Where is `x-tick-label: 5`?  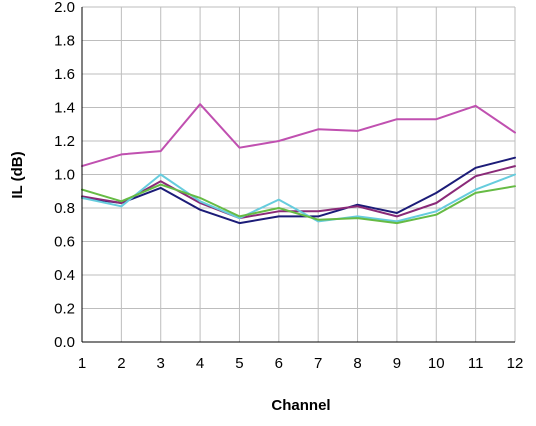
x-tick-label: 5 is located at coordinates (239, 363).